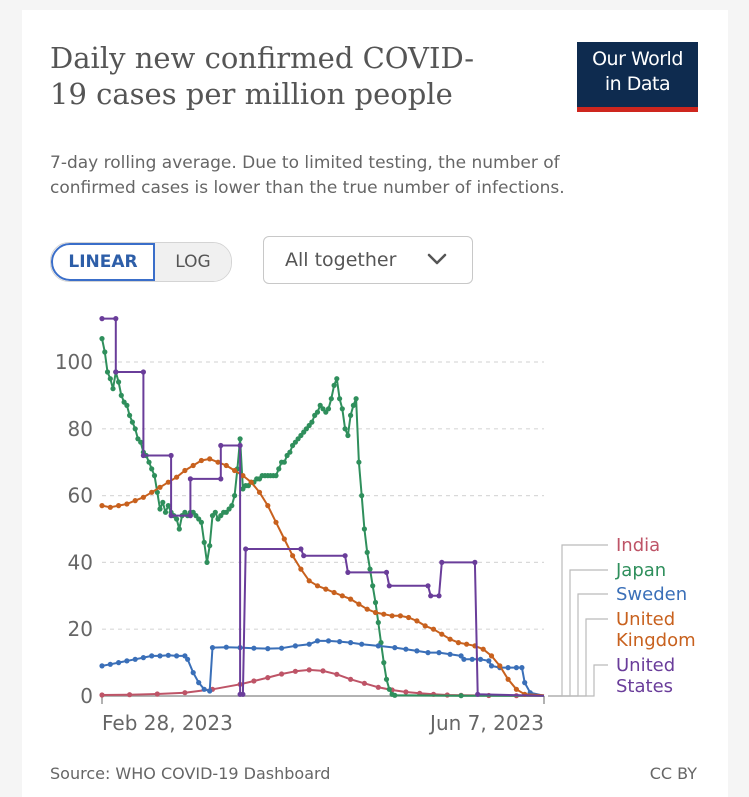 This screenshot has height=797, width=749. I want to click on legend-label-india: India, so click(638, 545).